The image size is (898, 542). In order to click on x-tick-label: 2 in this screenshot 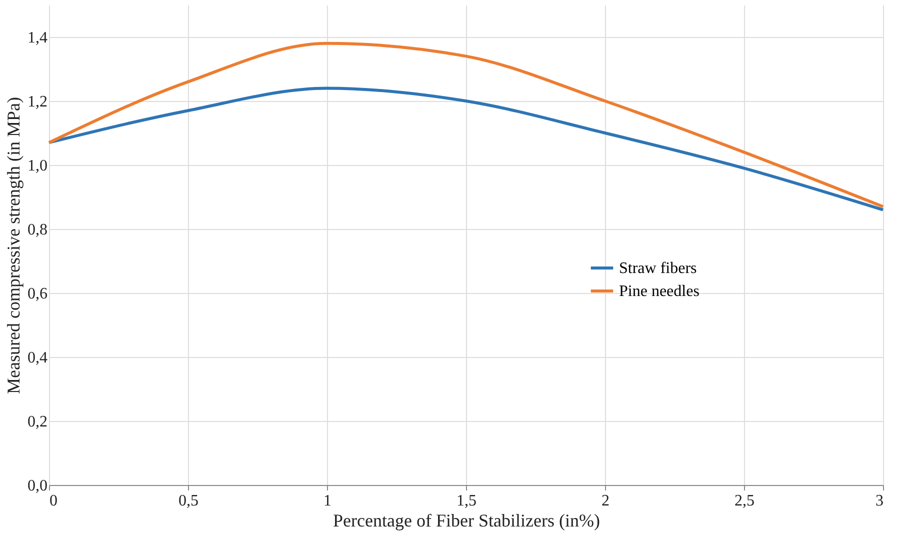, I will do `click(606, 501)`.